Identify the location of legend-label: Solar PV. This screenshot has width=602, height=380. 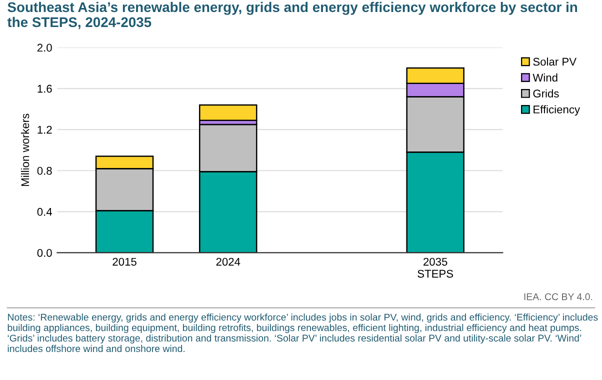
(554, 62).